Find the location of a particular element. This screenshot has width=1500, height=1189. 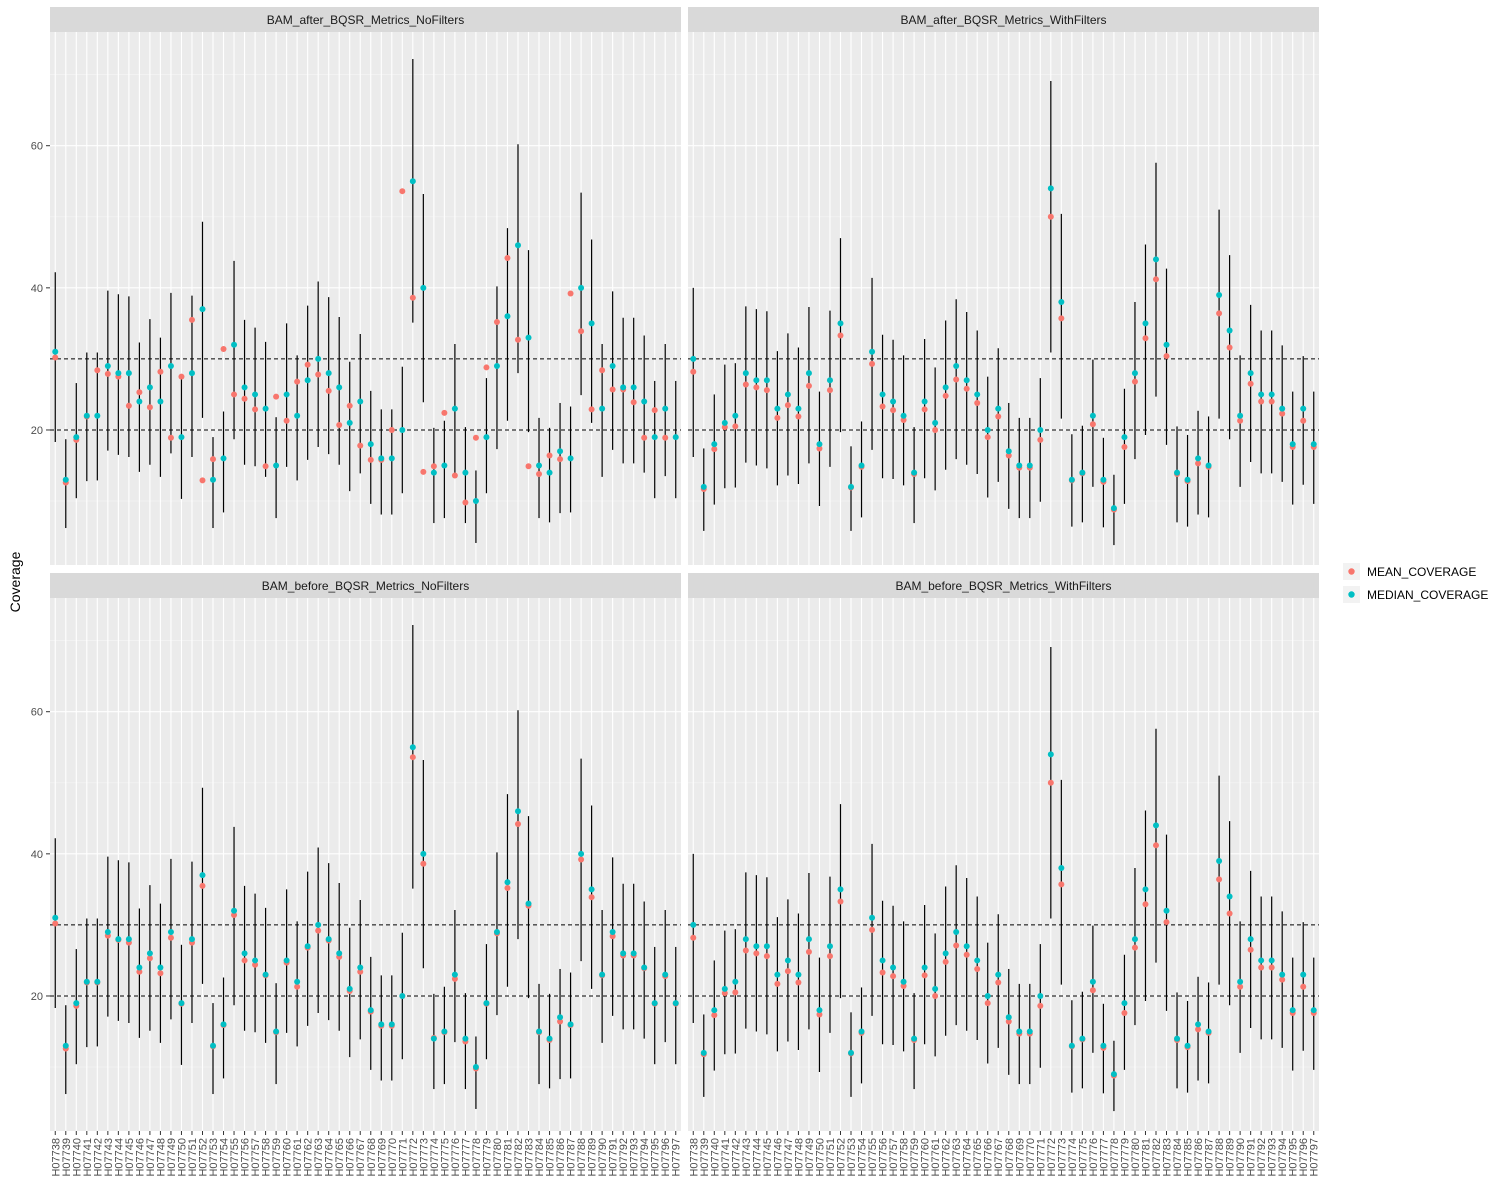

x-tick-label: H07780 is located at coordinates (1136, 1157).